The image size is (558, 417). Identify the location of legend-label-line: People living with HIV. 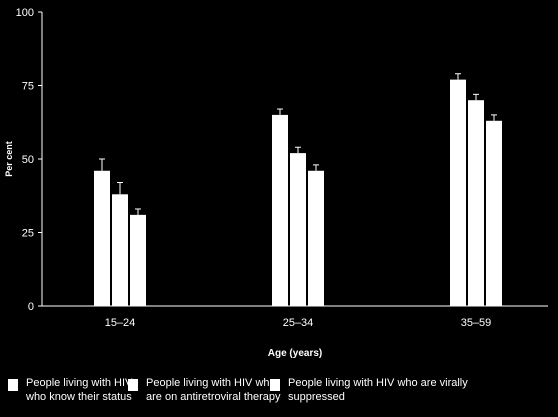
(79, 383).